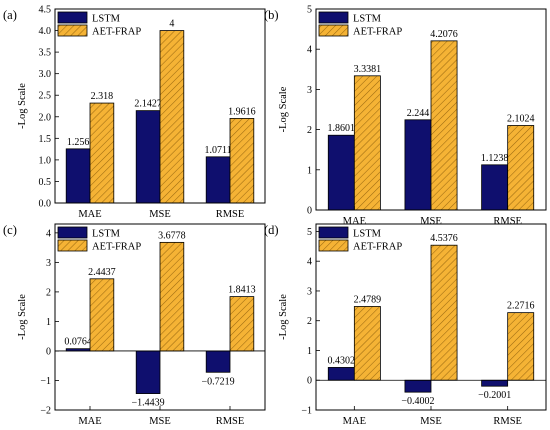  I want to click on data-label: 2.4437, so click(102, 272).